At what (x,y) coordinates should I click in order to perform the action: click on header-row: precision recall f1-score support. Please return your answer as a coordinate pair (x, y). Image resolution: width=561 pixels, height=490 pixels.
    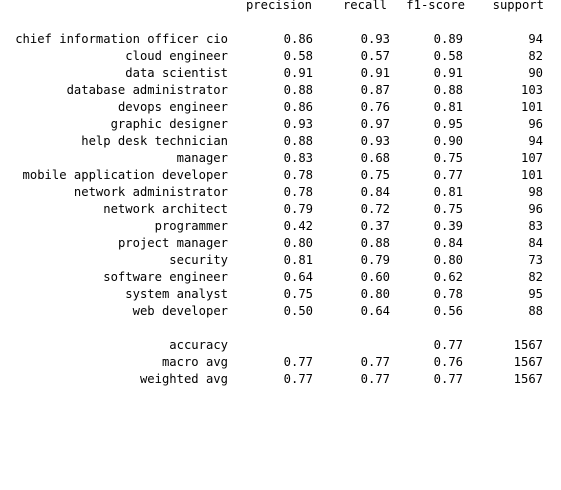
    Looking at the image, I should click on (280, 7).